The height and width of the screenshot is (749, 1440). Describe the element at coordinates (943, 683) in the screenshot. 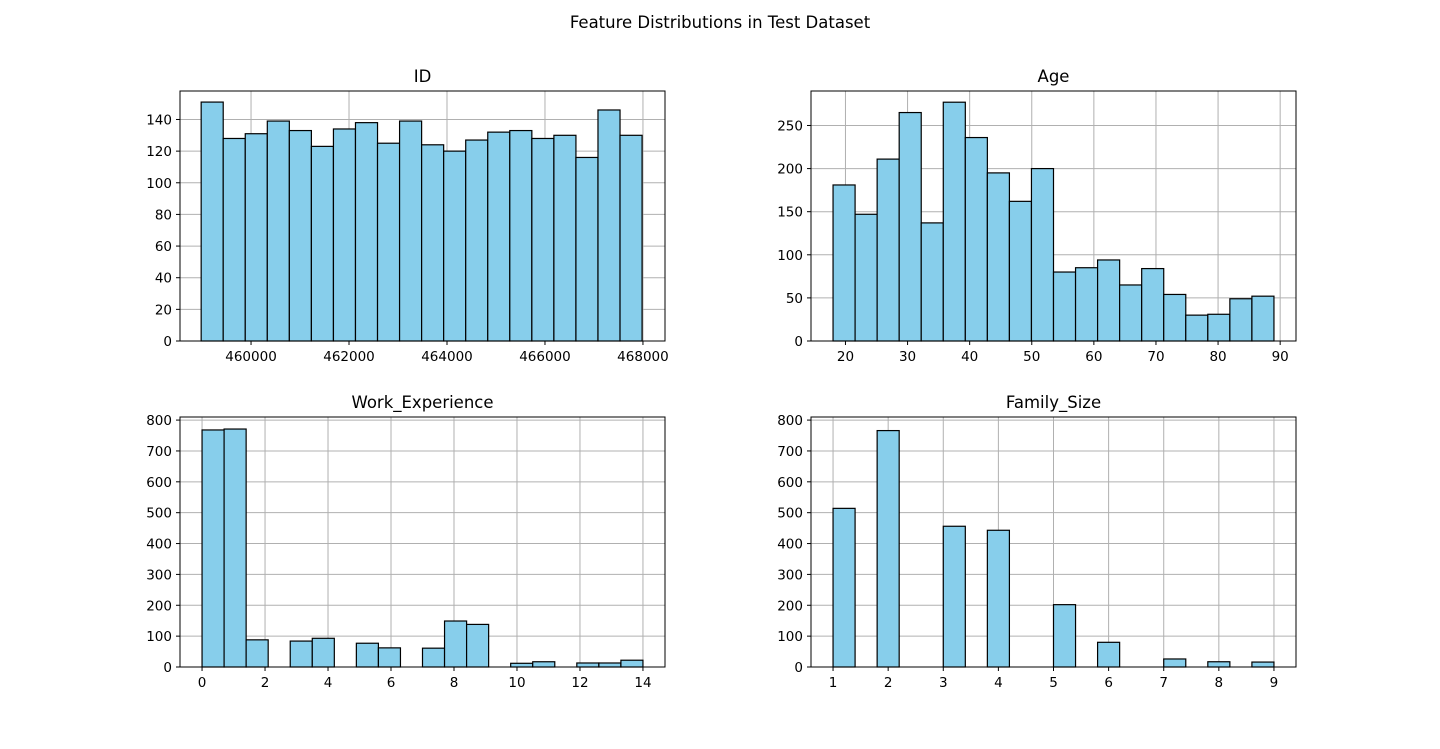

I see `x-tick-label: 3` at that location.